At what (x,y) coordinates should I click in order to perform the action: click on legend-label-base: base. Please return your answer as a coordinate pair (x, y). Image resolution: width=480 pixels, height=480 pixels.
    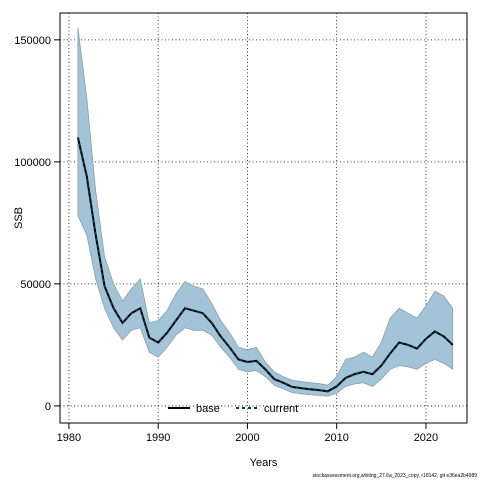
    Looking at the image, I should click on (208, 409).